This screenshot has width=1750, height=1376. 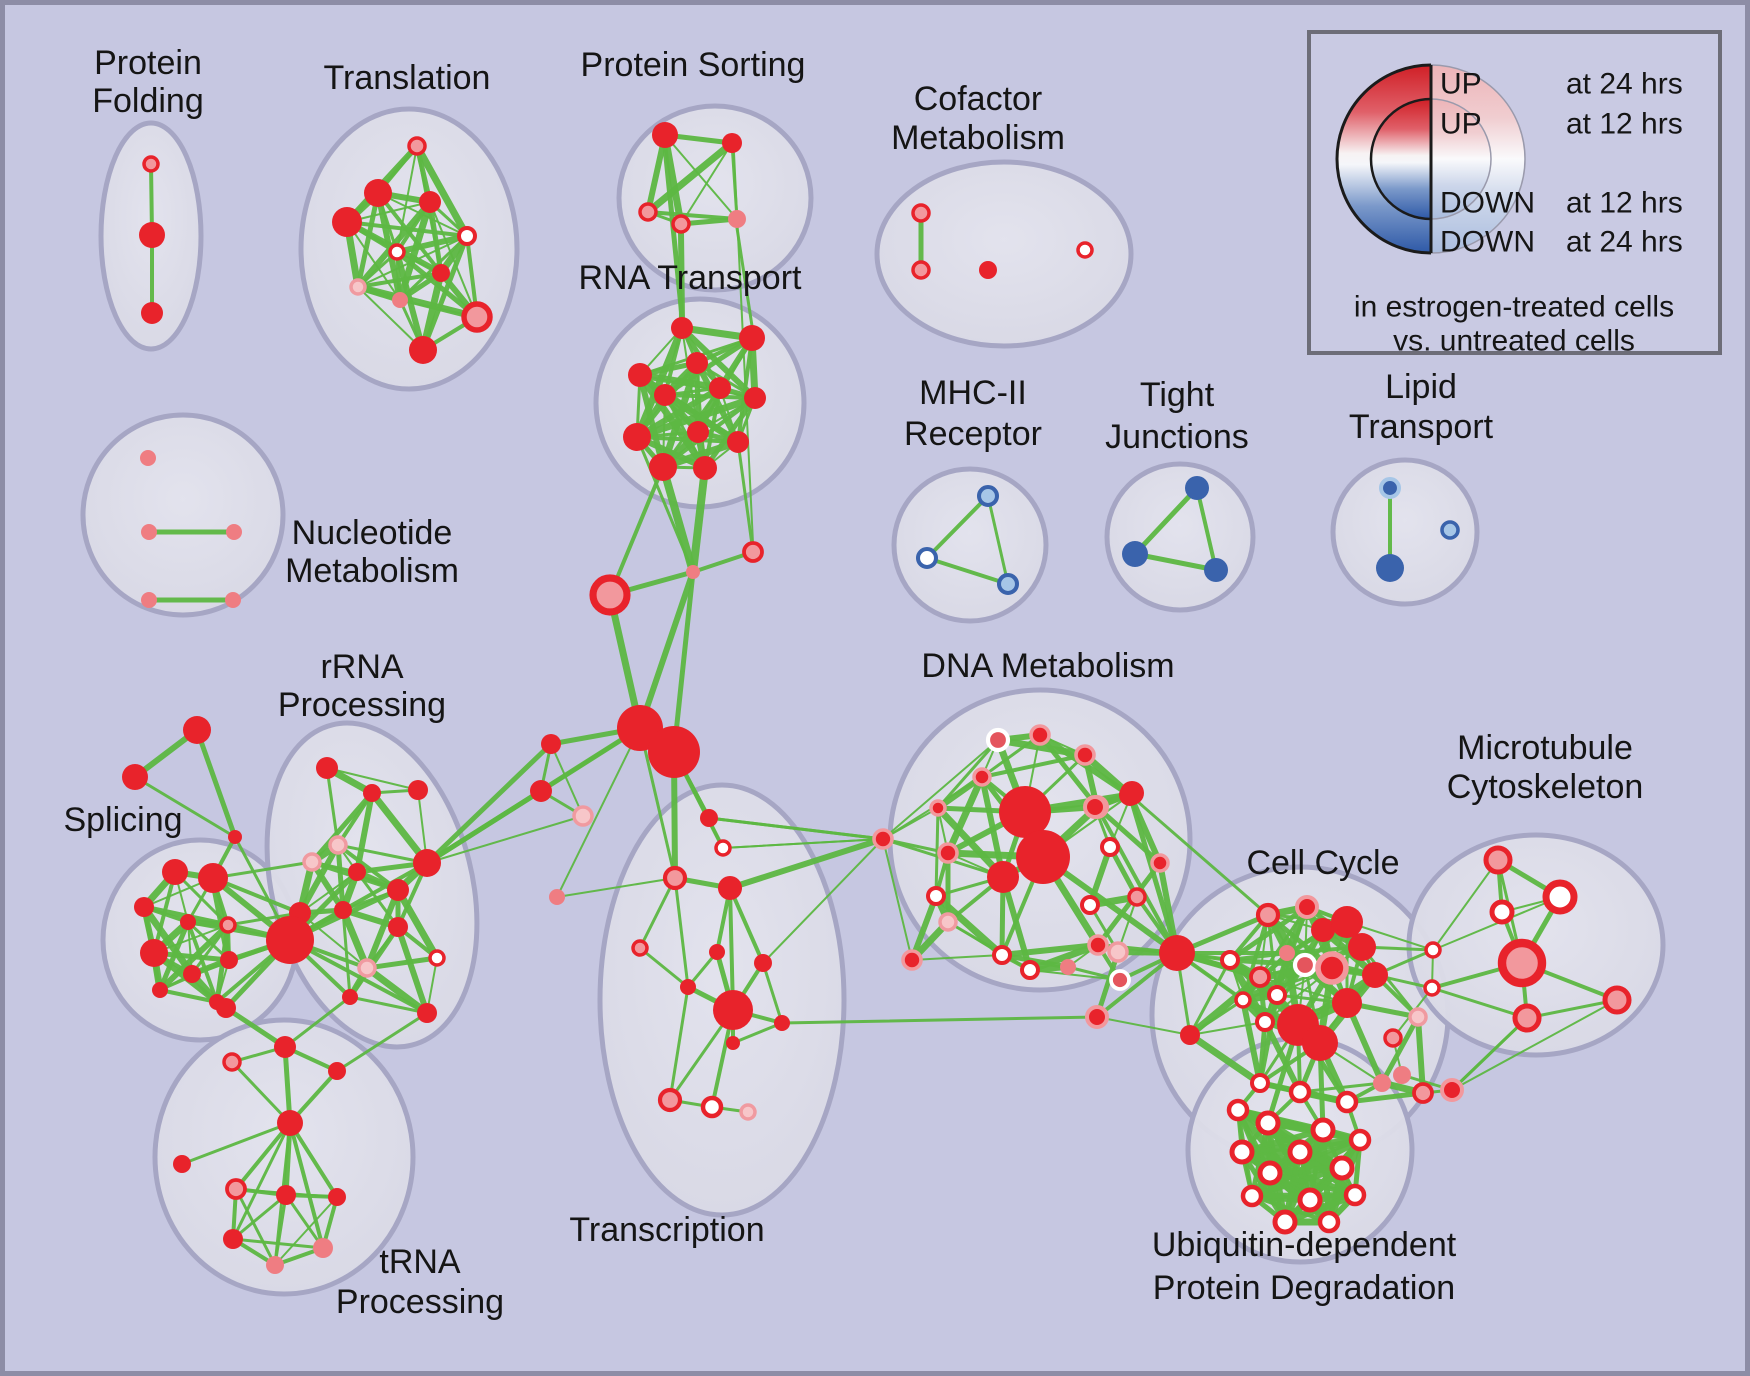 I want to click on cluster-label-rrna-processing: Processing, so click(x=362, y=705).